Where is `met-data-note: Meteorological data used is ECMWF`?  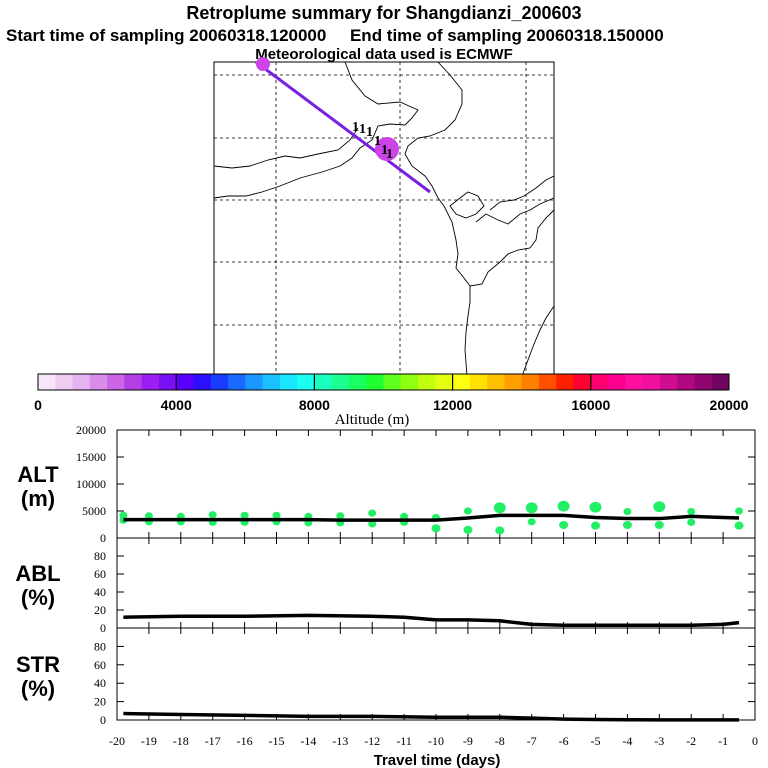 met-data-note: Meteorological data used is ECMWF is located at coordinates (384, 54).